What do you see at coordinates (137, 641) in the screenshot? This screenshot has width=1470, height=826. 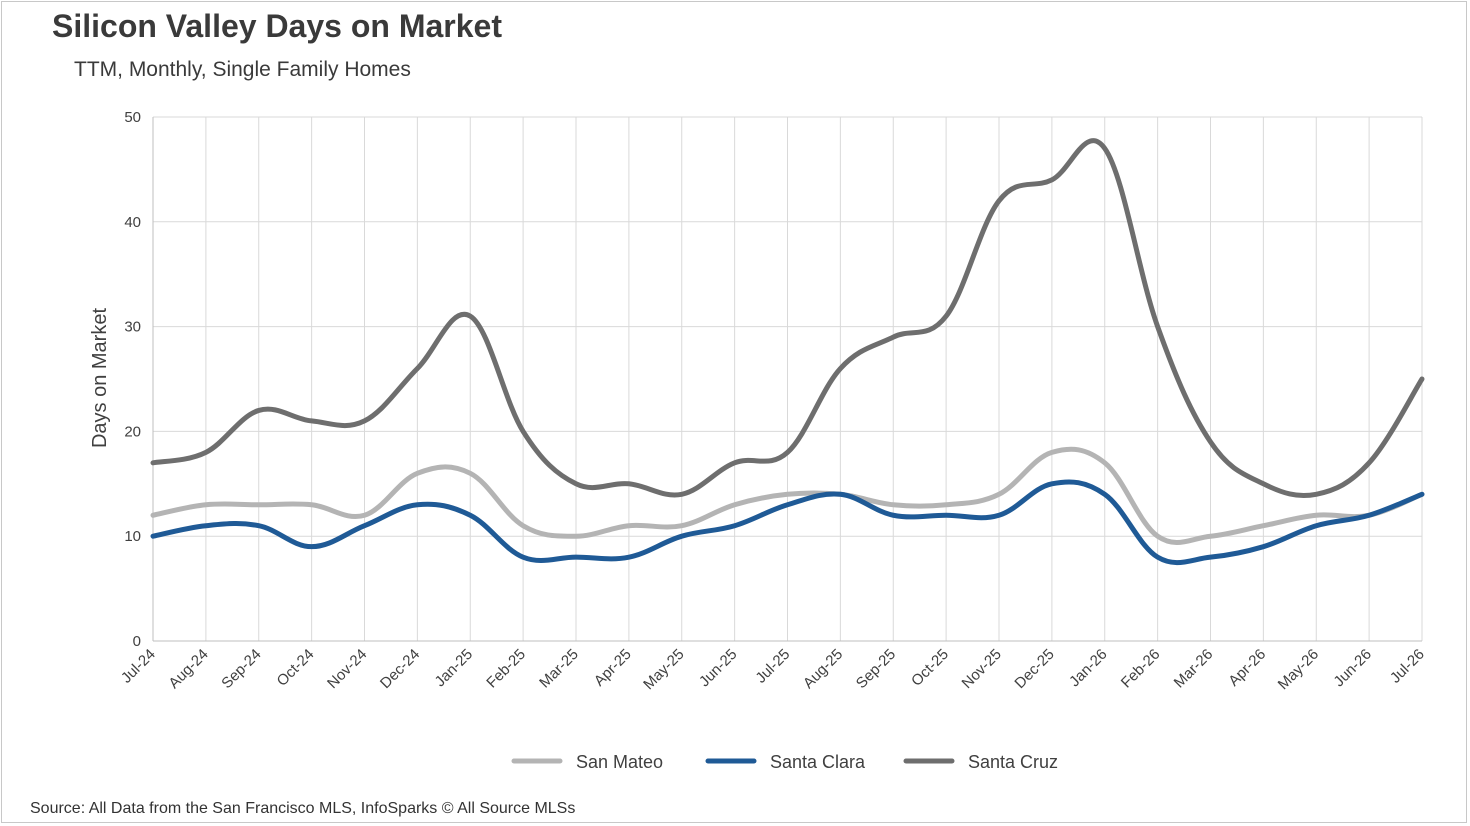 I see `y-tick-label: 0` at bounding box center [137, 641].